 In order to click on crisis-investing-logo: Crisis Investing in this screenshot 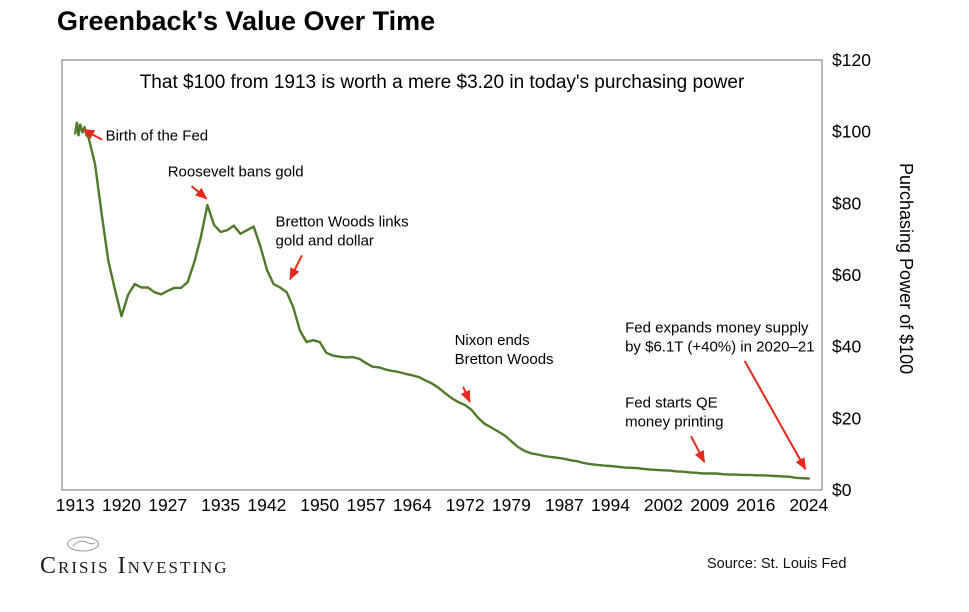, I will do `click(134, 558)`.